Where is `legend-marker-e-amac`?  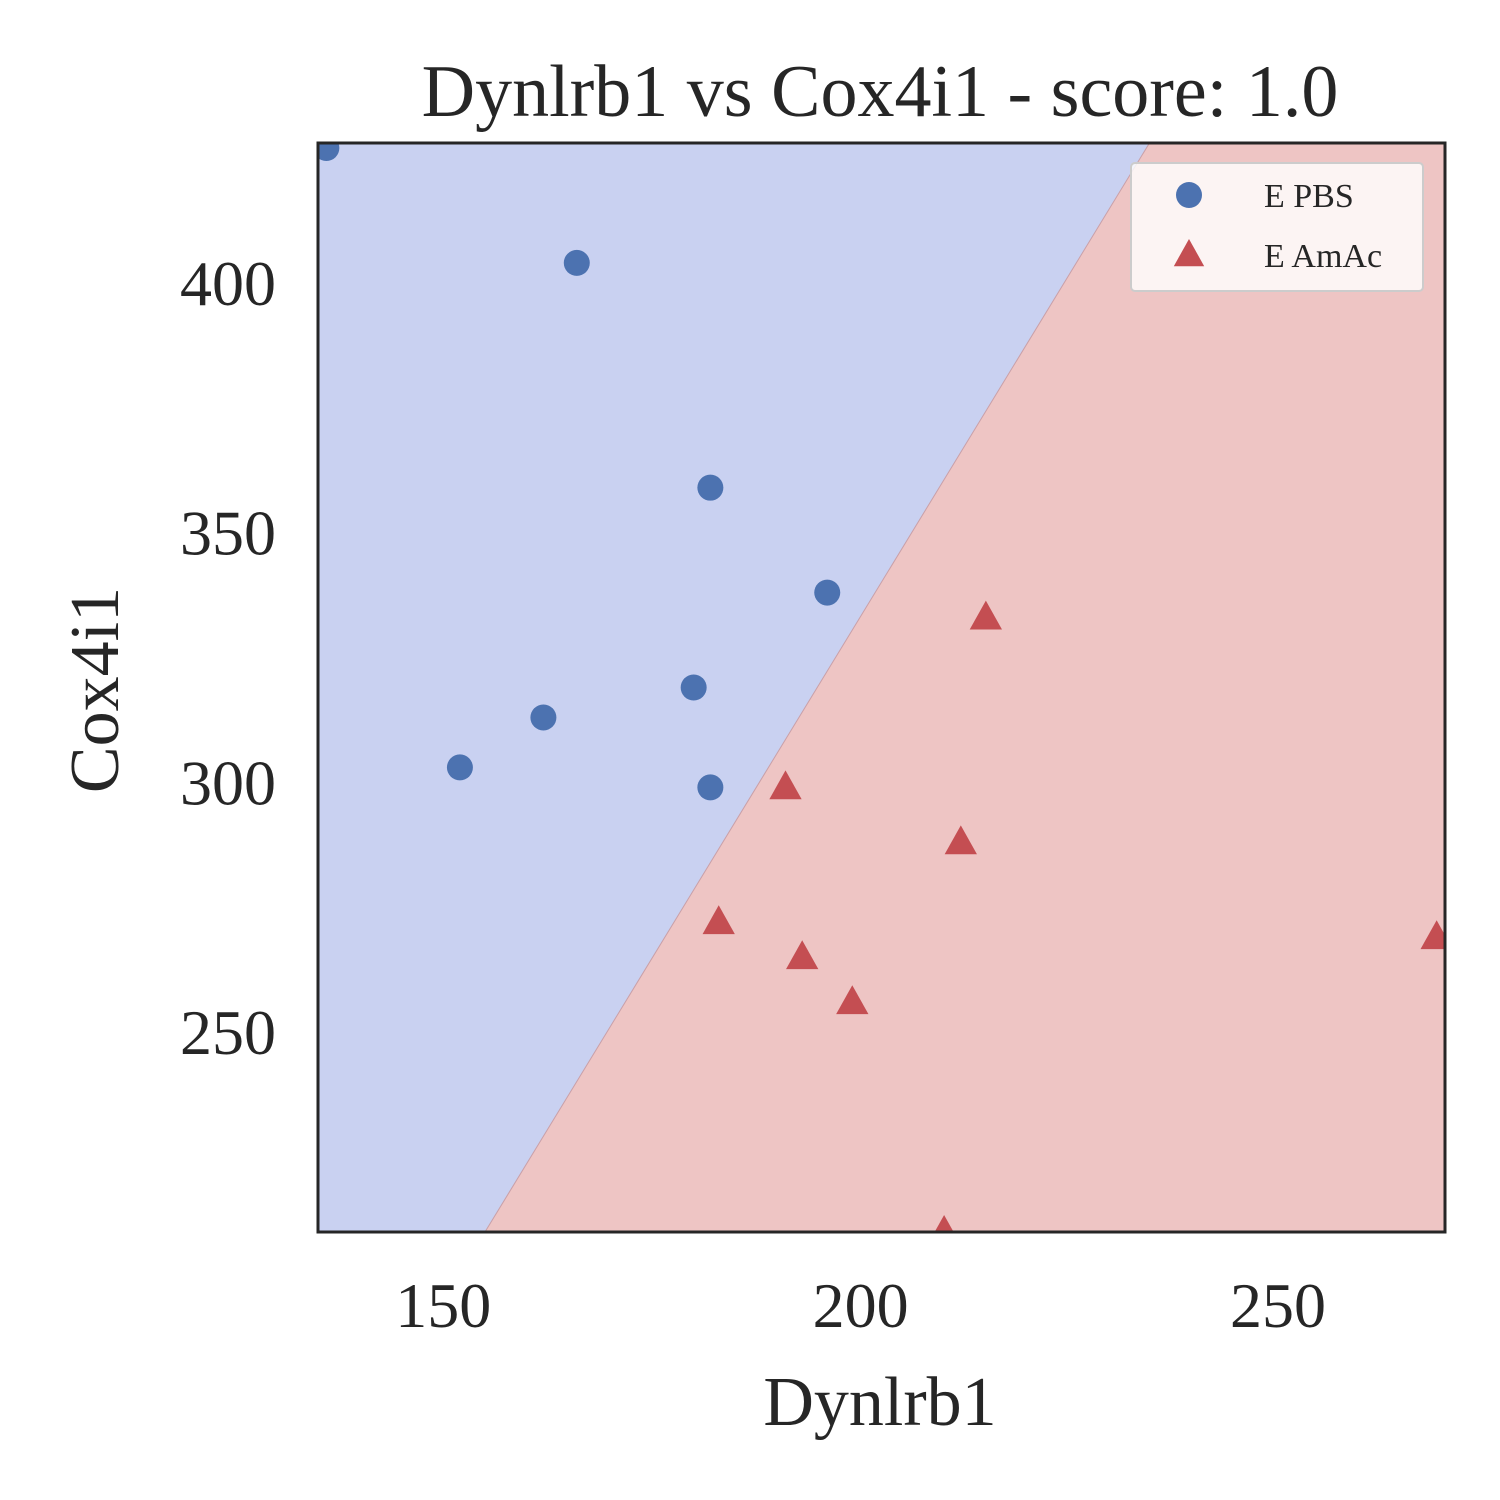
legend-marker-e-amac is located at coordinates (1189, 253).